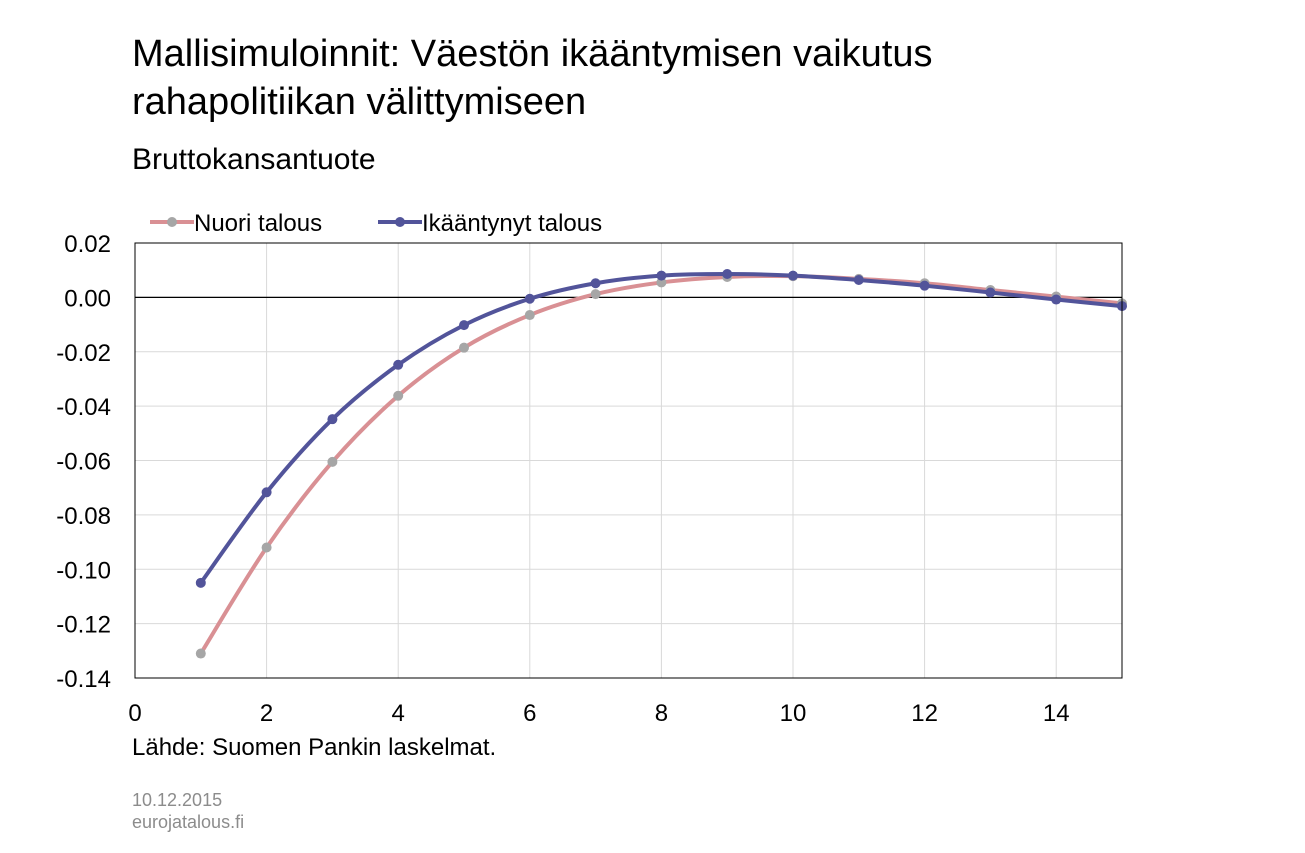 Image resolution: width=1305 pixels, height=853 pixels. I want to click on legend-item-1: Nuori talous, so click(236, 223).